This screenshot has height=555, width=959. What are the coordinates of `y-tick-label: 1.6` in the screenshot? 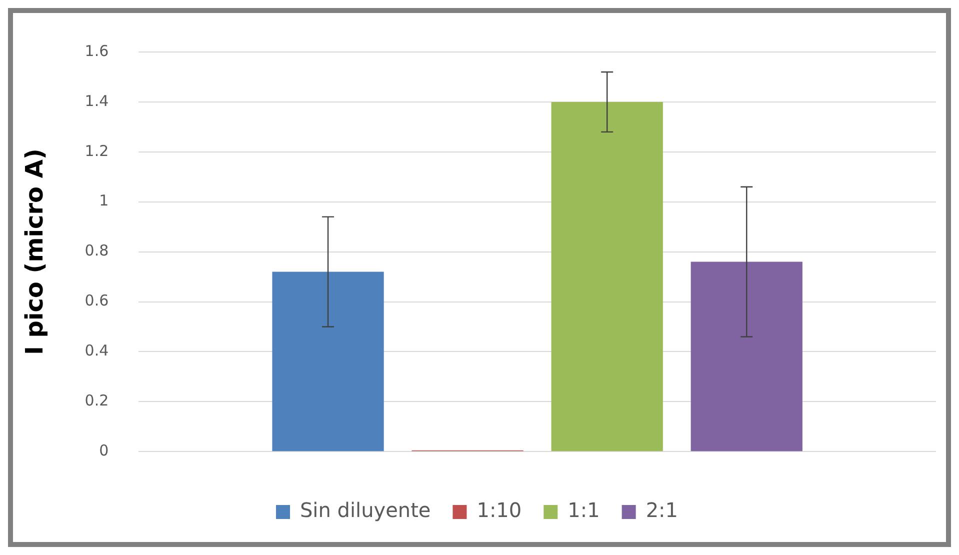 It's located at (96, 51).